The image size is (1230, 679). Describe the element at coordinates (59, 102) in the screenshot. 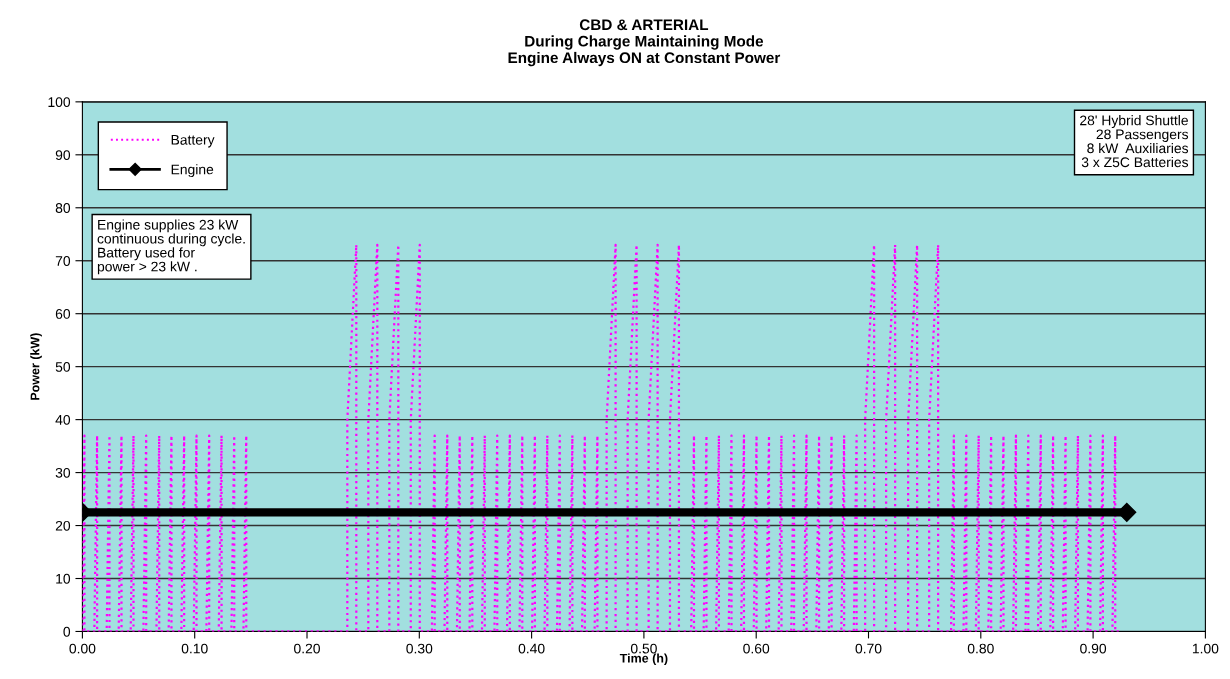

I see `y-tick-label: 100` at that location.